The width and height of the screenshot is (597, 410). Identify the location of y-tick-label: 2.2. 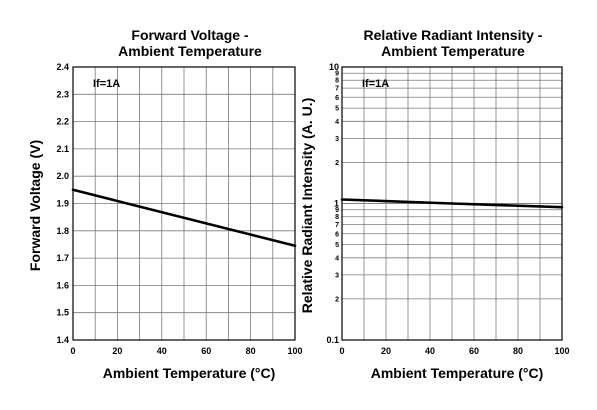
(62, 122).